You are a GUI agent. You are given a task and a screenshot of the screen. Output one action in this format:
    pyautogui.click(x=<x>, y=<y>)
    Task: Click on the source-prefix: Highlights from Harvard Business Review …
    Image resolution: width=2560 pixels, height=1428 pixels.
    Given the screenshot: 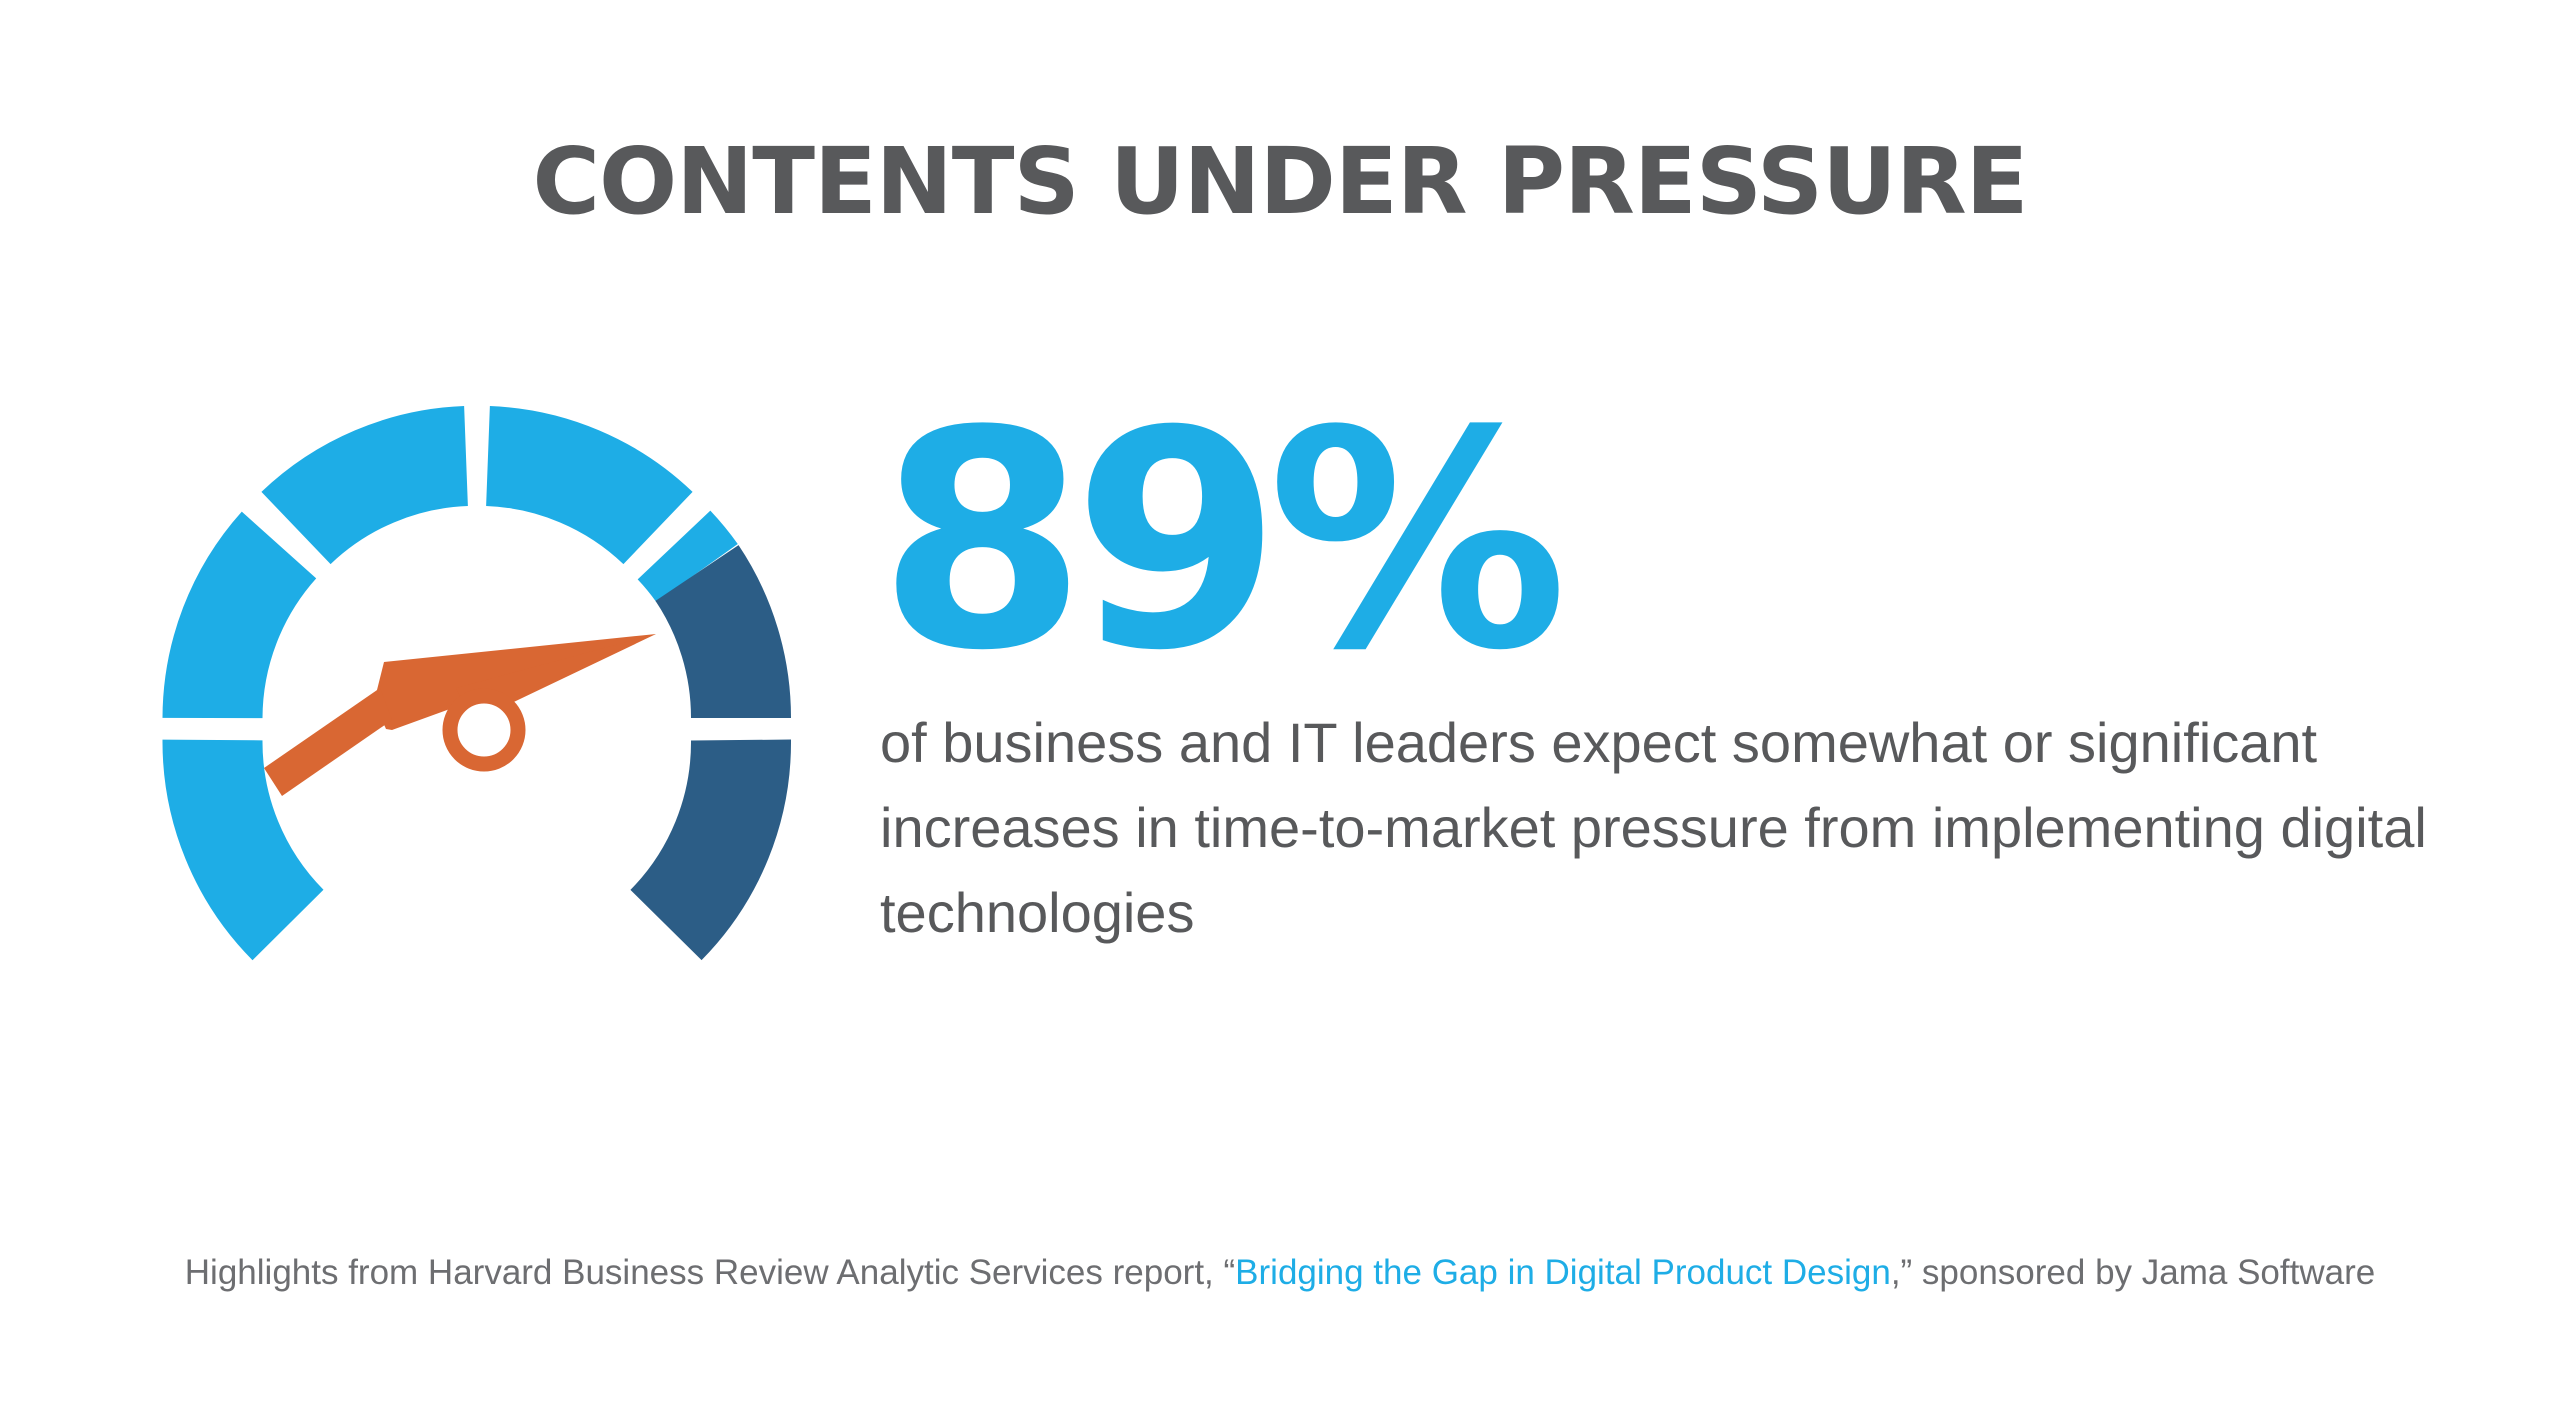 What is the action you would take?
    pyautogui.click(x=710, y=1272)
    